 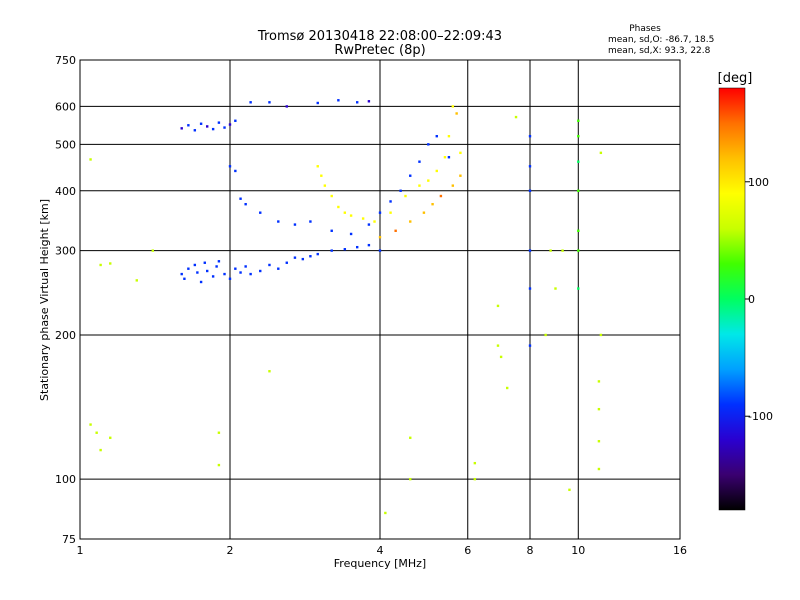 I want to click on x-tick-label: 1, so click(x=80, y=550).